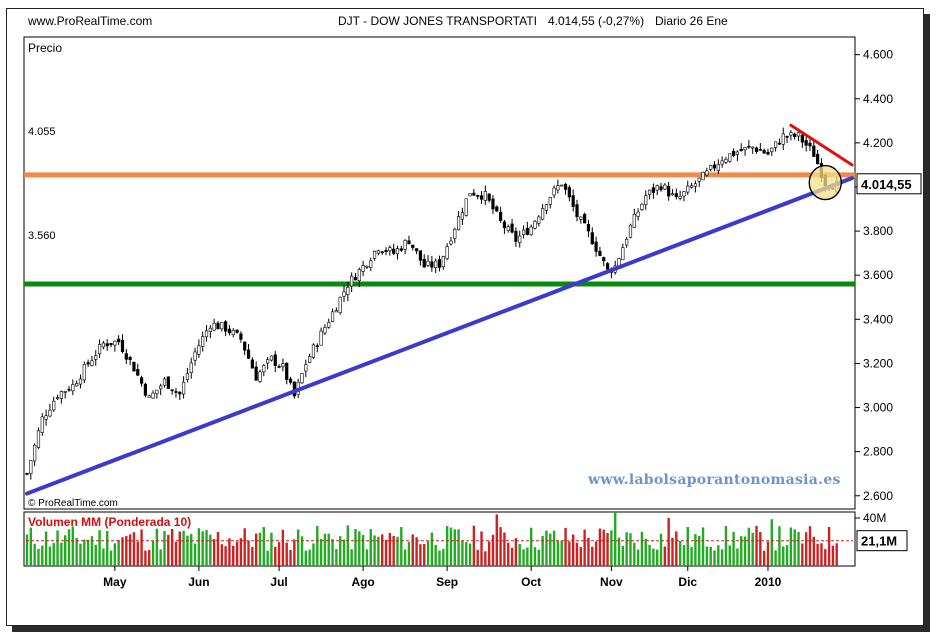  What do you see at coordinates (714, 480) in the screenshot?
I see `watermark: www.labolsaporantonomasia.es` at bounding box center [714, 480].